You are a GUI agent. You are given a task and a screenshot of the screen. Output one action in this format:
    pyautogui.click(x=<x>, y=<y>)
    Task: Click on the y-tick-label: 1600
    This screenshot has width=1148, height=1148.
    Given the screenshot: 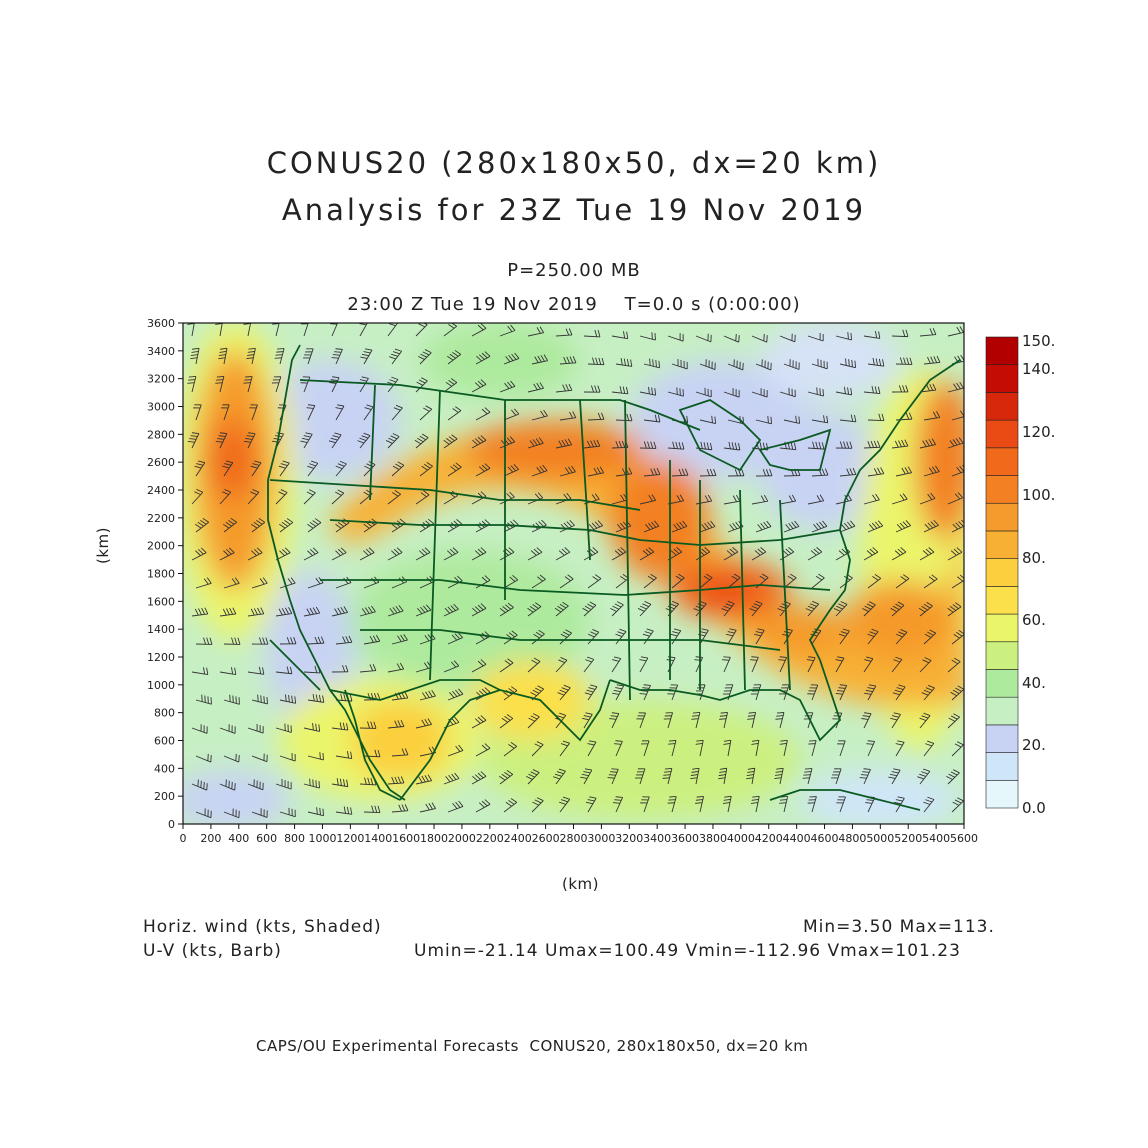 What is the action you would take?
    pyautogui.click(x=161, y=601)
    